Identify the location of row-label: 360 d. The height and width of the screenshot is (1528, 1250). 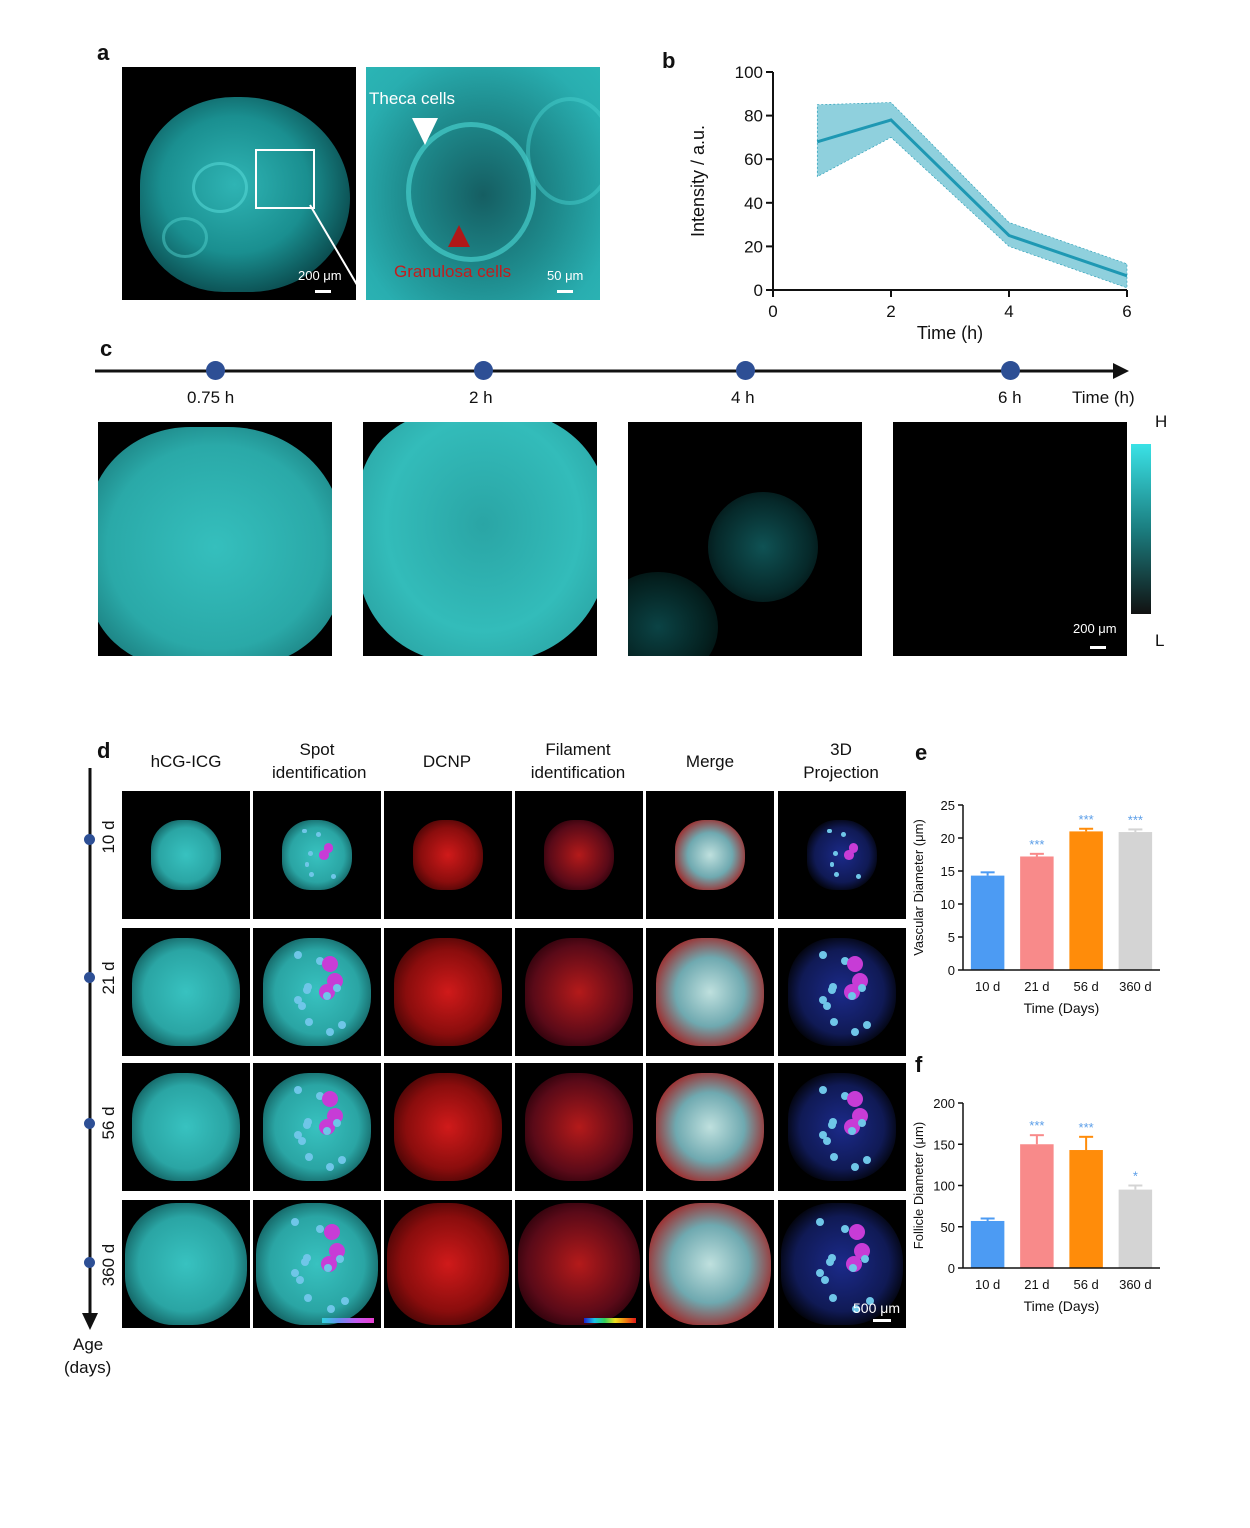
(108, 1265).